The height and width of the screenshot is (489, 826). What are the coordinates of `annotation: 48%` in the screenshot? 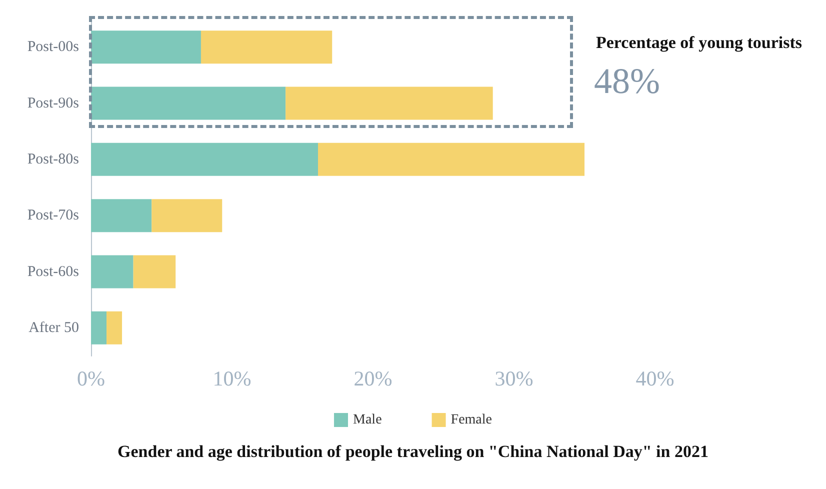 It's located at (627, 81).